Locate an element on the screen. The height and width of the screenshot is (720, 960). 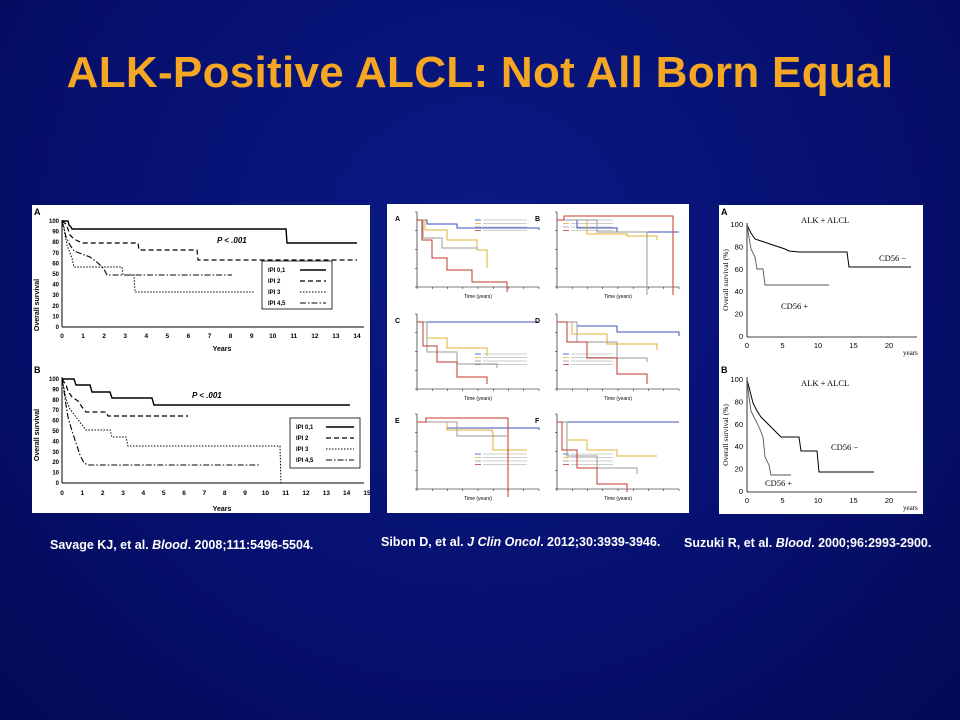
sibon-panel-d: D Time (years) is located at coordinates (607, 357).